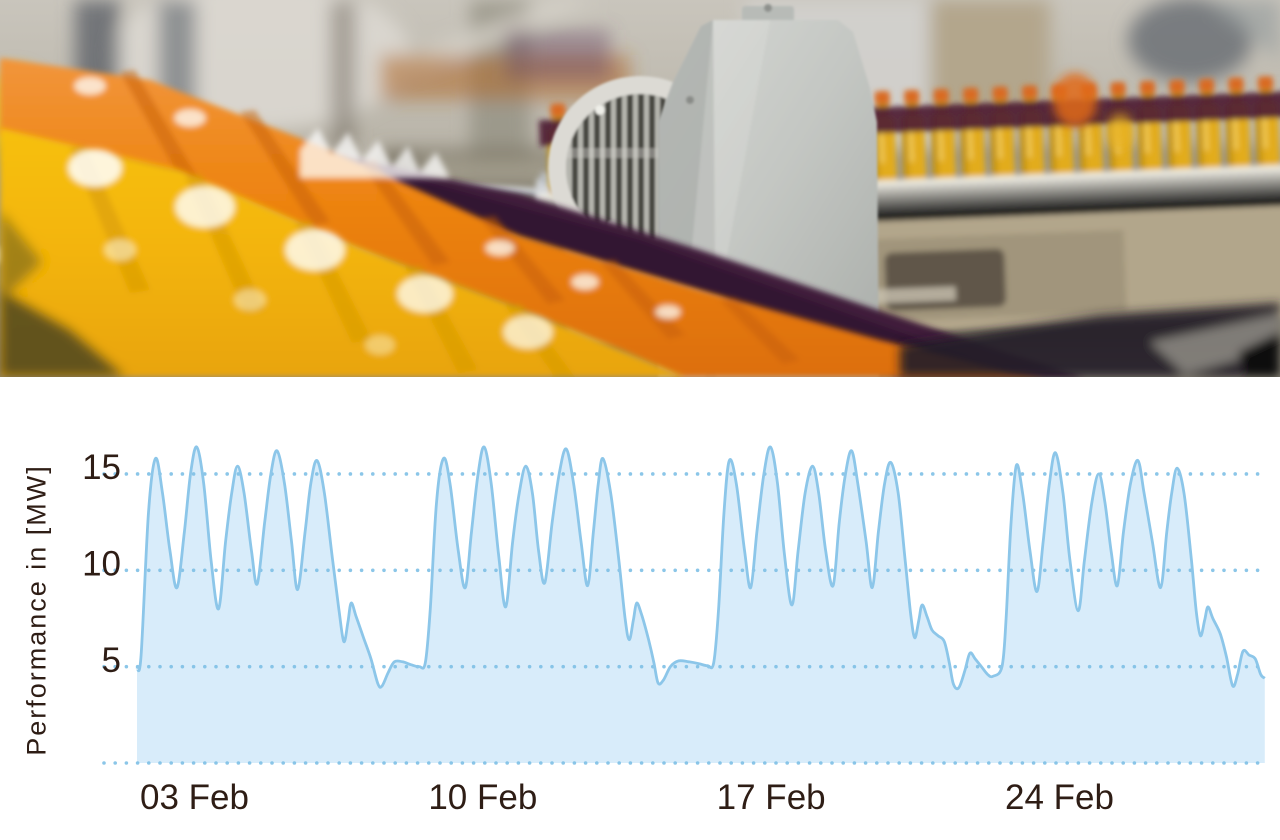  I want to click on x-tick-label-17-feb: 17 Feb, so click(771, 797).